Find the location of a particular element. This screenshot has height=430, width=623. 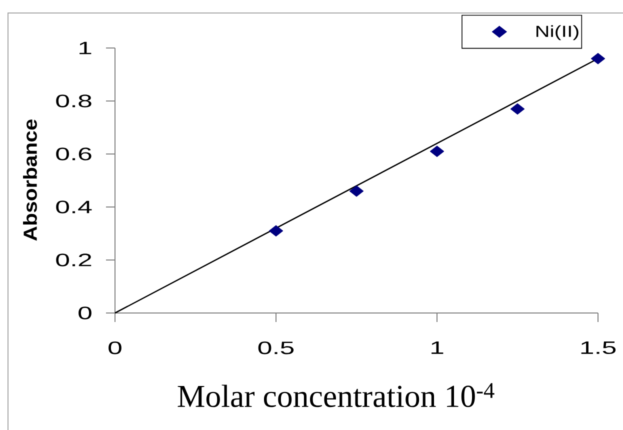

y-axis-title: Absorbance is located at coordinates (30, 180).